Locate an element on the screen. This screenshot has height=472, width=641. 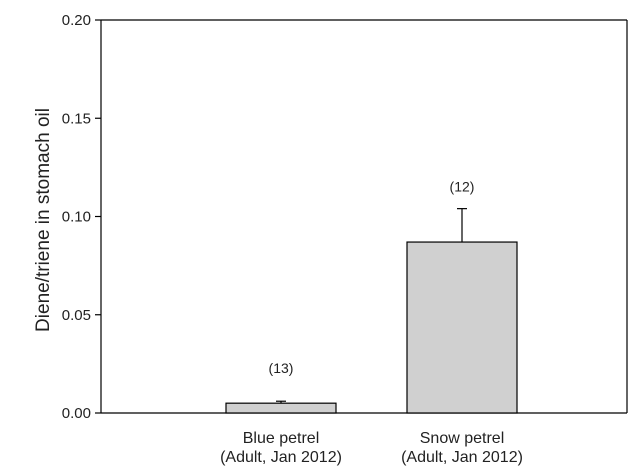
y-tick-label: 0.00 is located at coordinates (76, 413).